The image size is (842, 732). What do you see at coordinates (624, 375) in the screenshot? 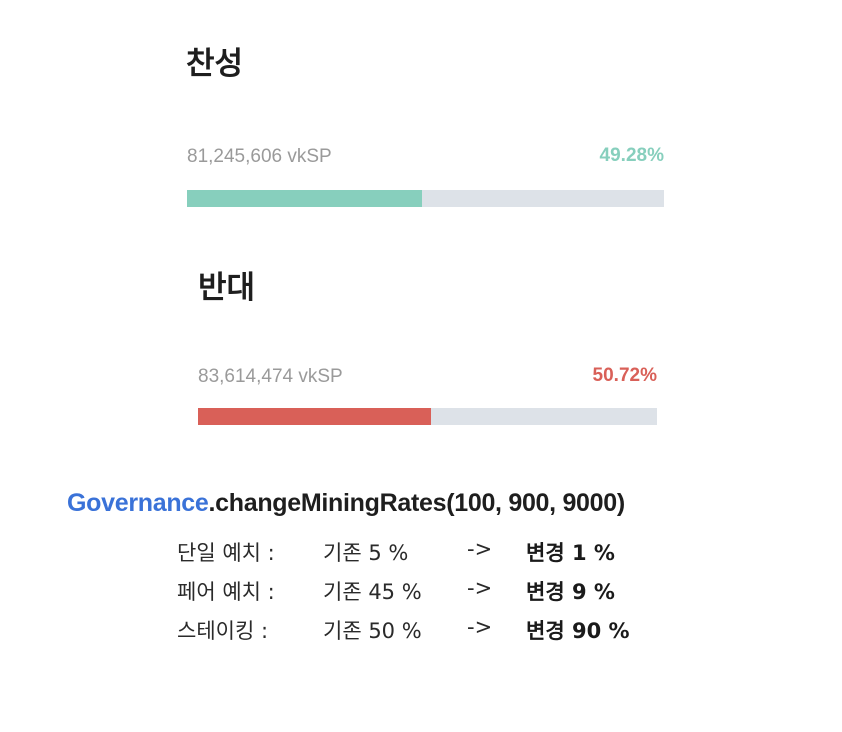
I see `against-percent: 50.72%` at bounding box center [624, 375].